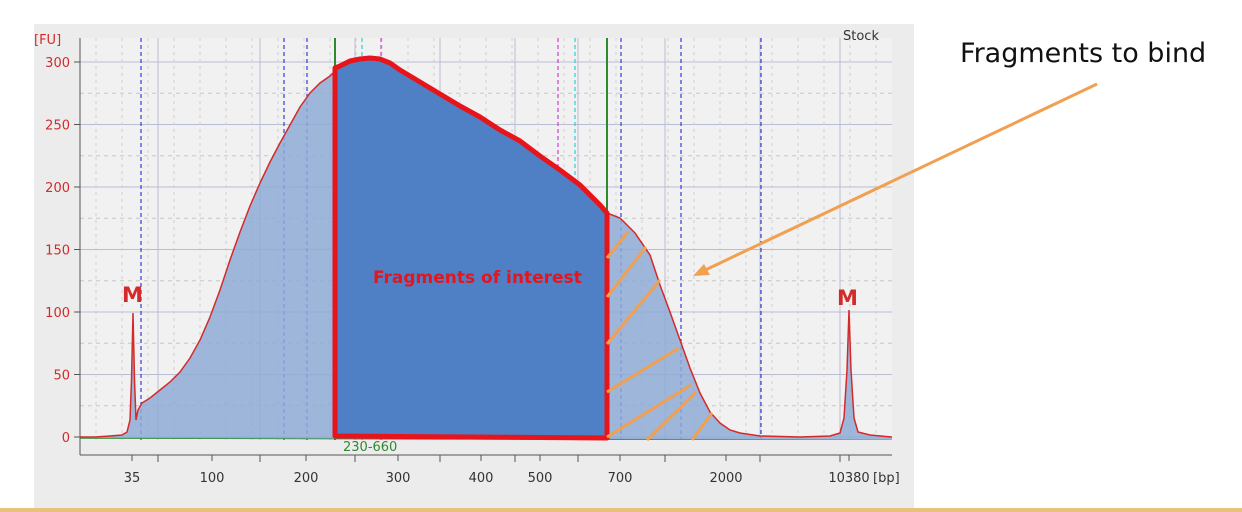  I want to click on bottom-rule, so click(621, 510).